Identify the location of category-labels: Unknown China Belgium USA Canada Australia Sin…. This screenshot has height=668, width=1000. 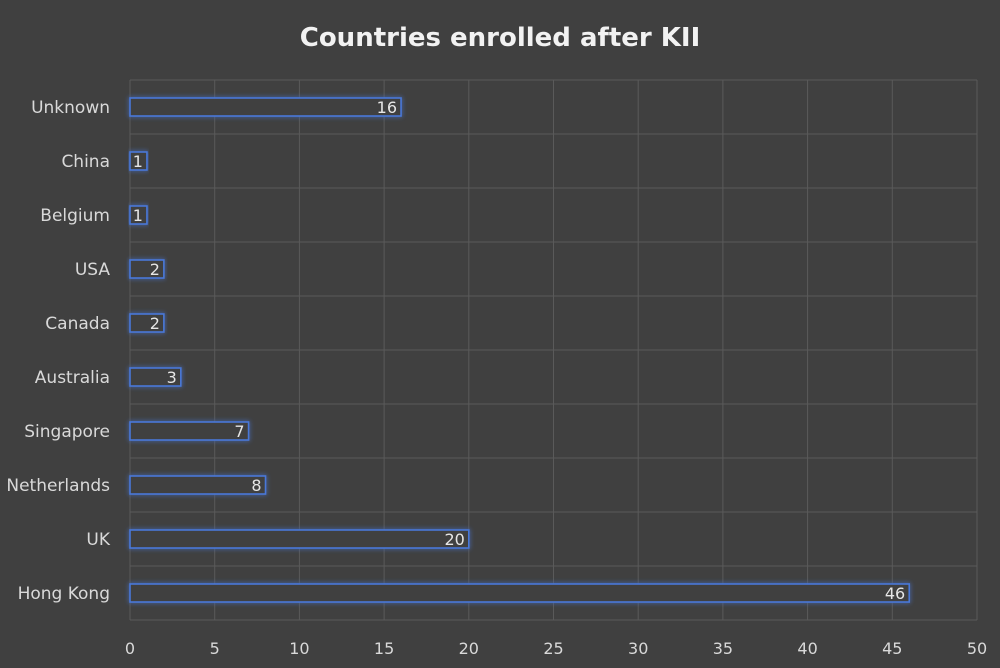
(58, 351).